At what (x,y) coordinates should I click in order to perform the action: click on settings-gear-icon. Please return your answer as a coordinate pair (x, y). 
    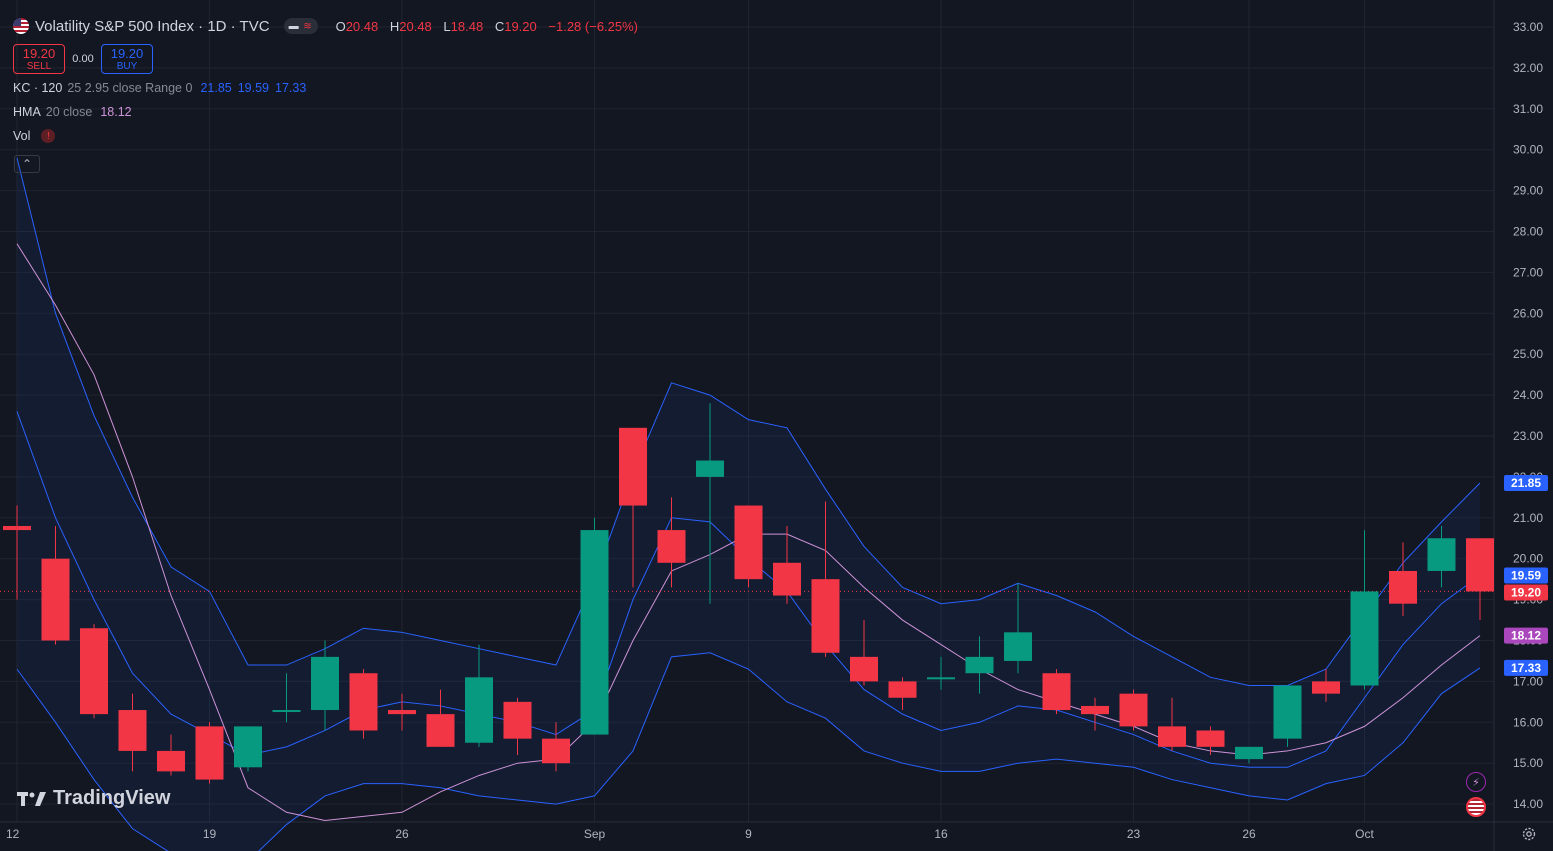
    Looking at the image, I should click on (1529, 834).